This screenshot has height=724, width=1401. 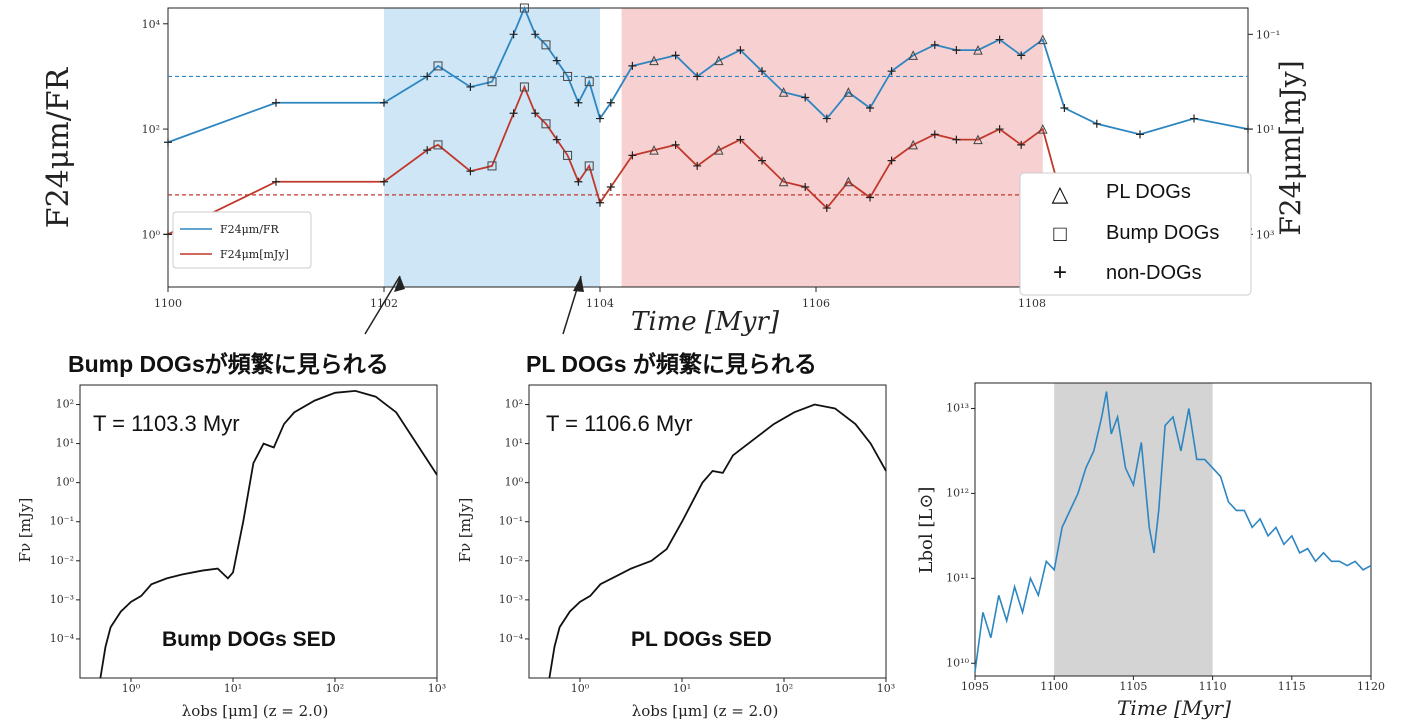 What do you see at coordinates (1371, 686) in the screenshot?
I see `x-tick-label: 1120` at bounding box center [1371, 686].